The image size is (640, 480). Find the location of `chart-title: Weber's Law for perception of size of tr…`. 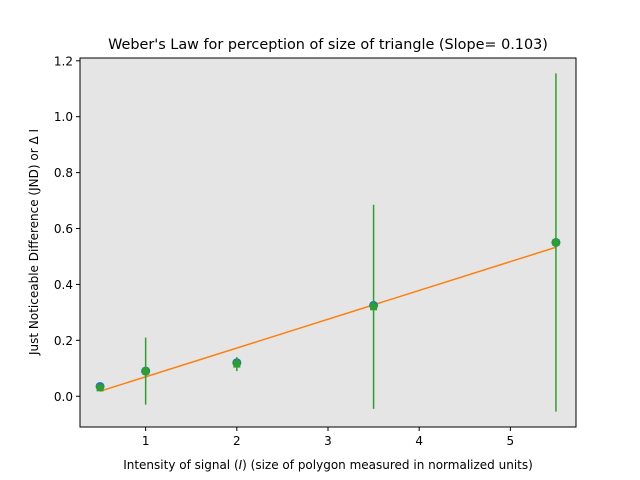

chart-title: Weber's Law for perception of size of tr… is located at coordinates (328, 45).